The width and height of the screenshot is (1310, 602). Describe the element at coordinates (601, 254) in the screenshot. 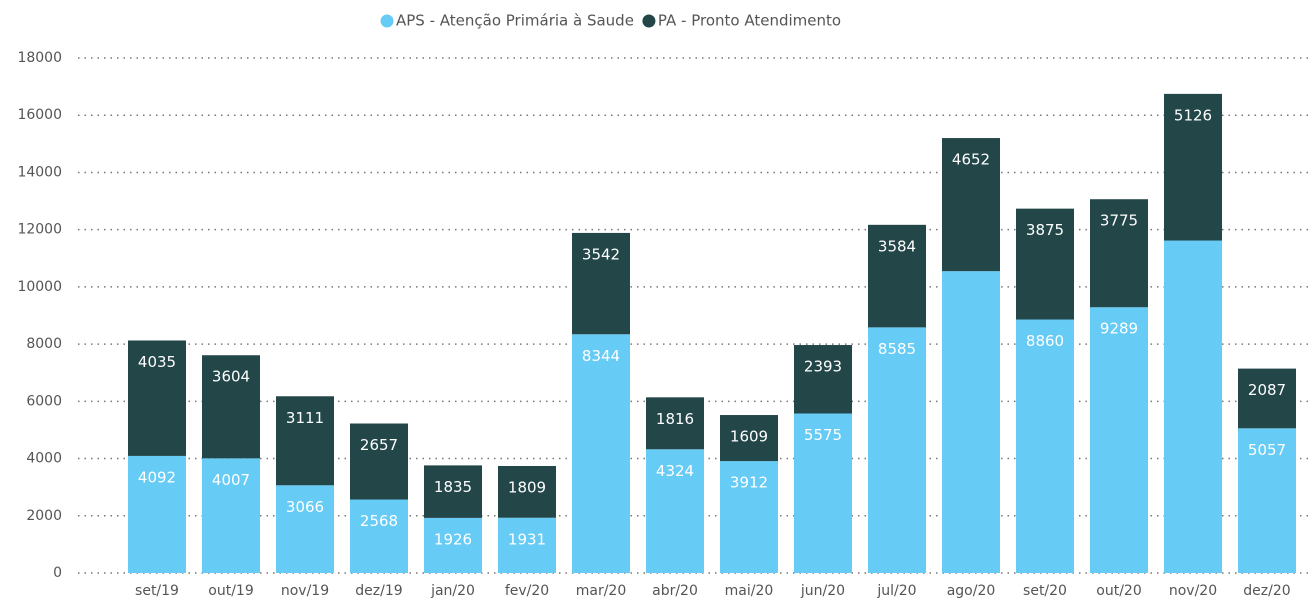

I see `data-label: 3542` at that location.